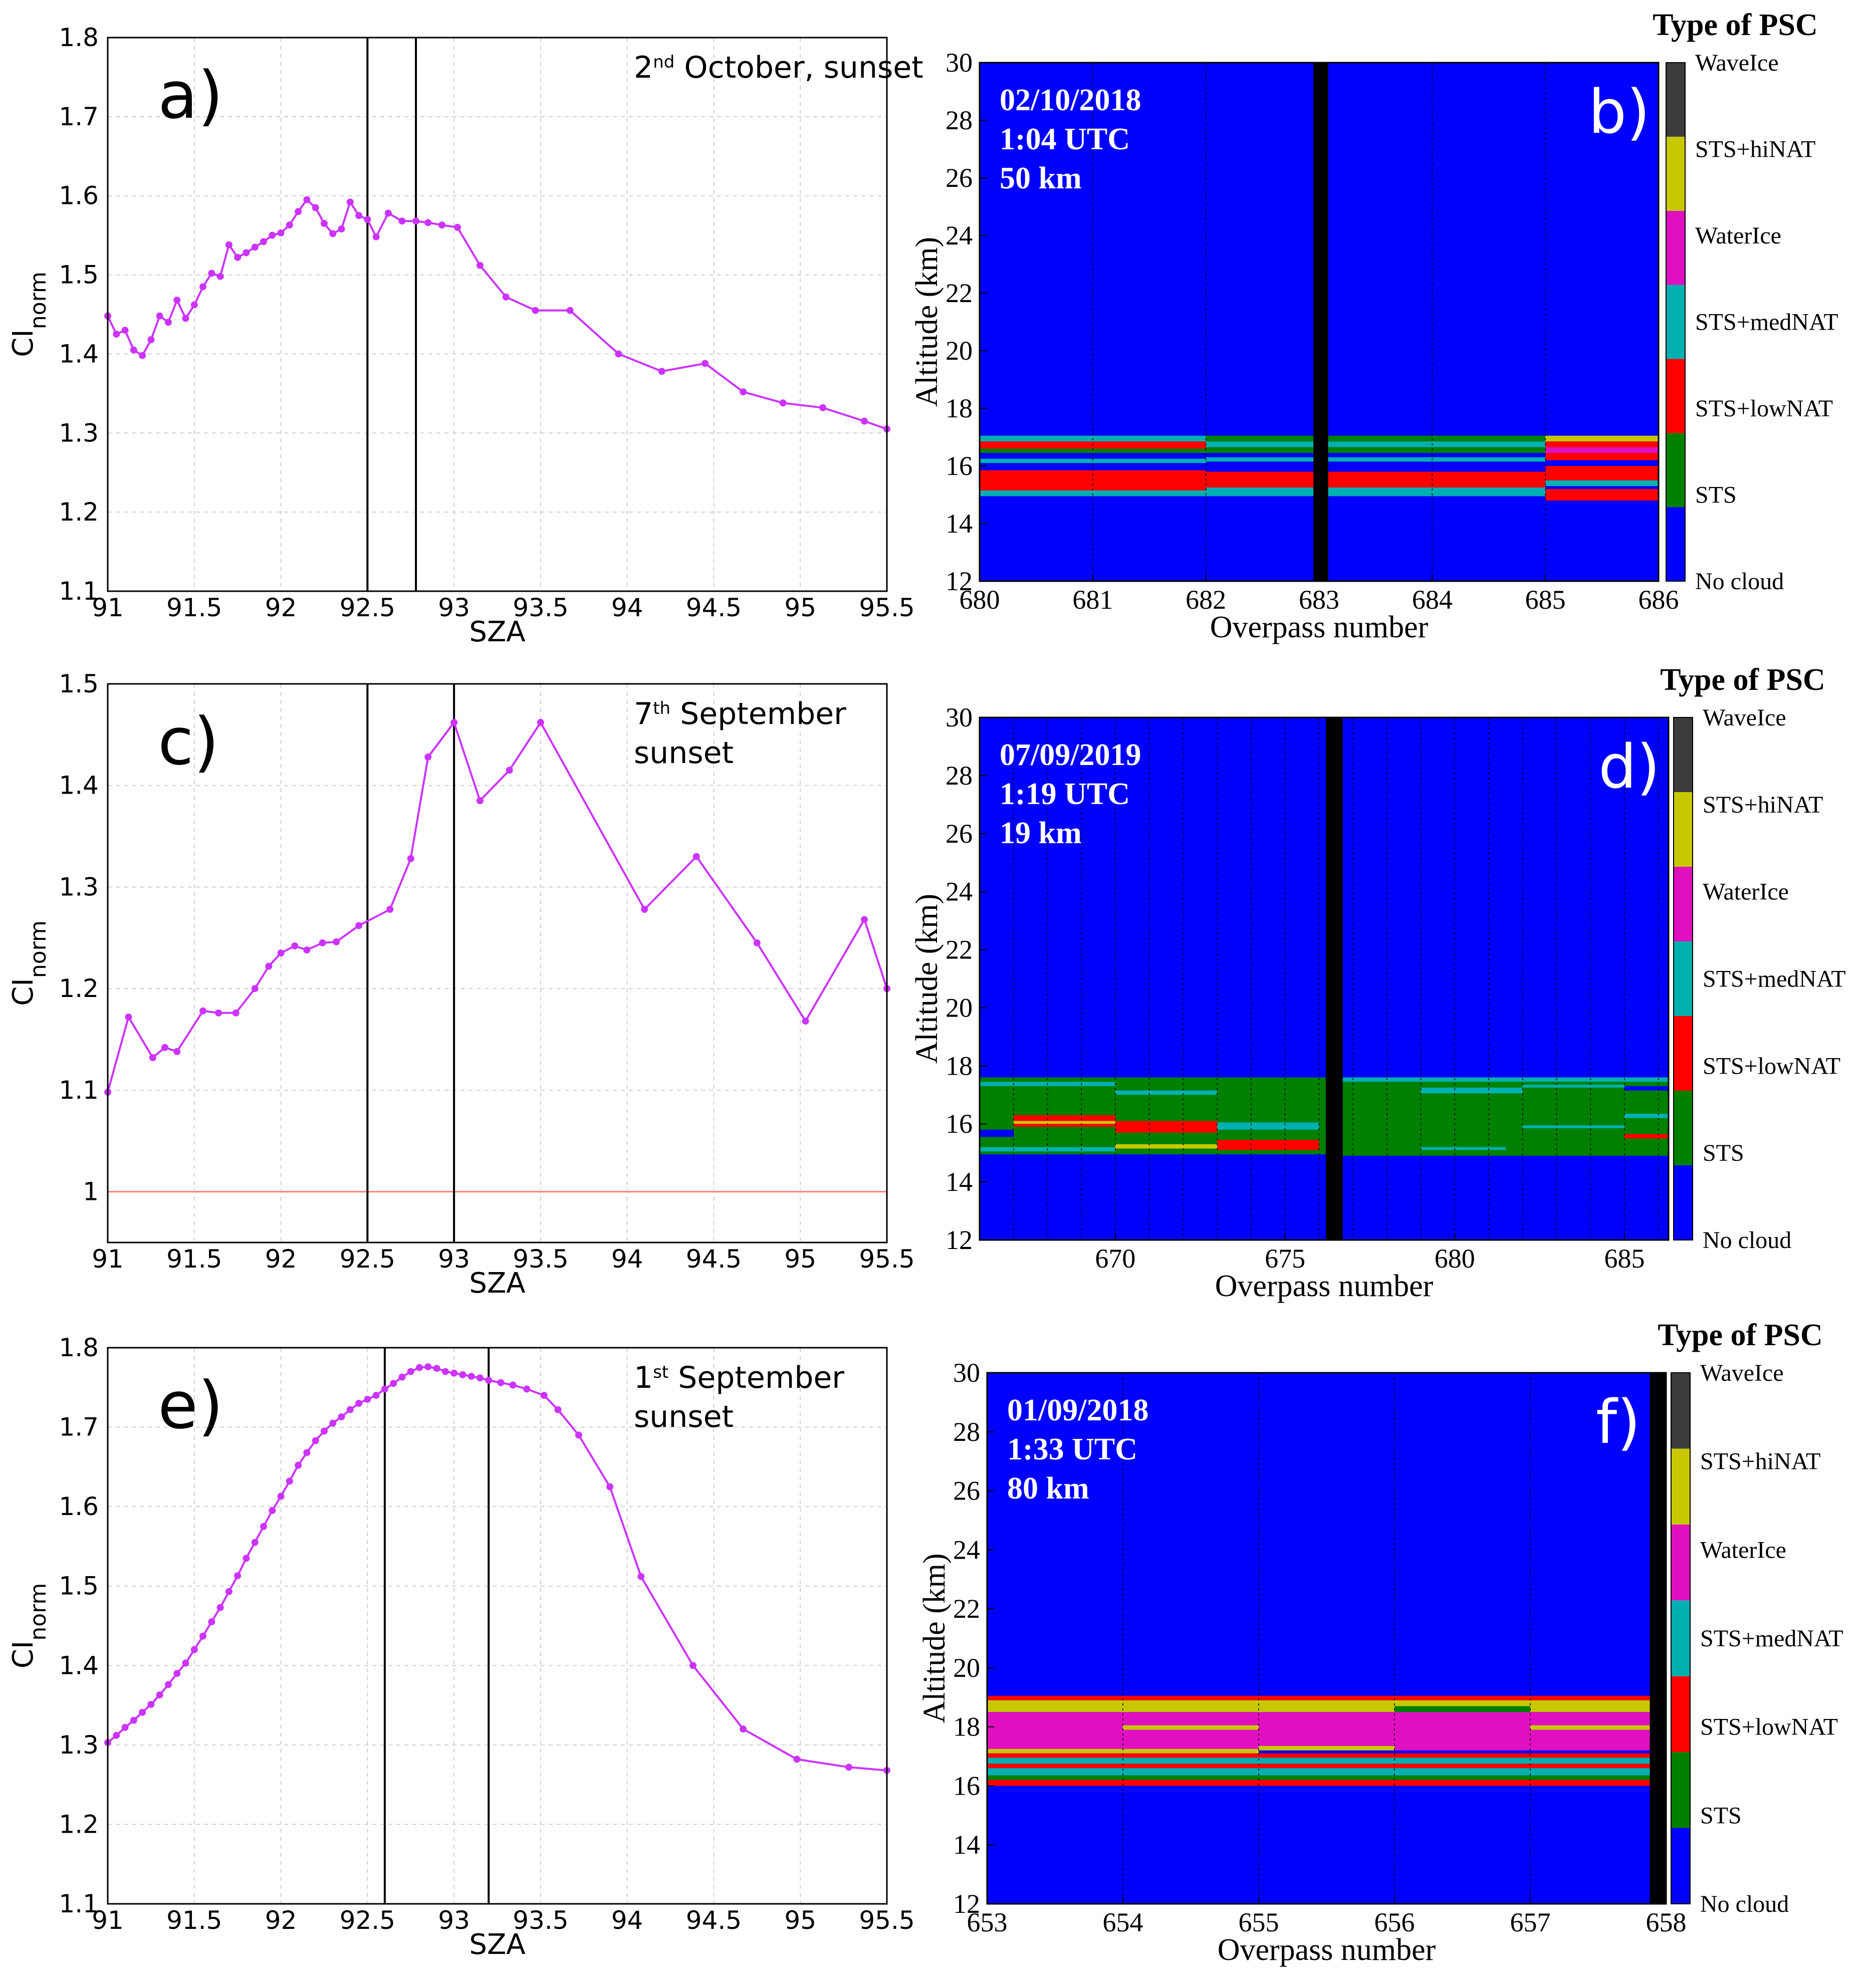 This screenshot has width=1872, height=1988. What do you see at coordinates (1764, 408) in the screenshot?
I see `colorbar-label: STS+lowNAT` at bounding box center [1764, 408].